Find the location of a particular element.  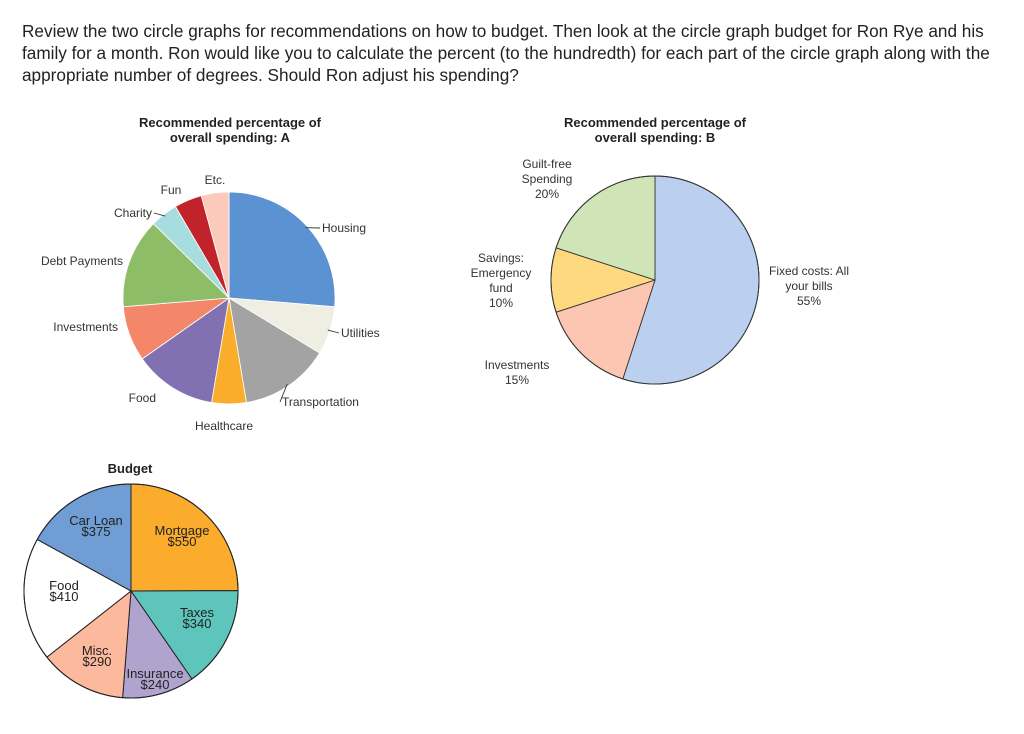

chart-b-outline is located at coordinates (655, 280).